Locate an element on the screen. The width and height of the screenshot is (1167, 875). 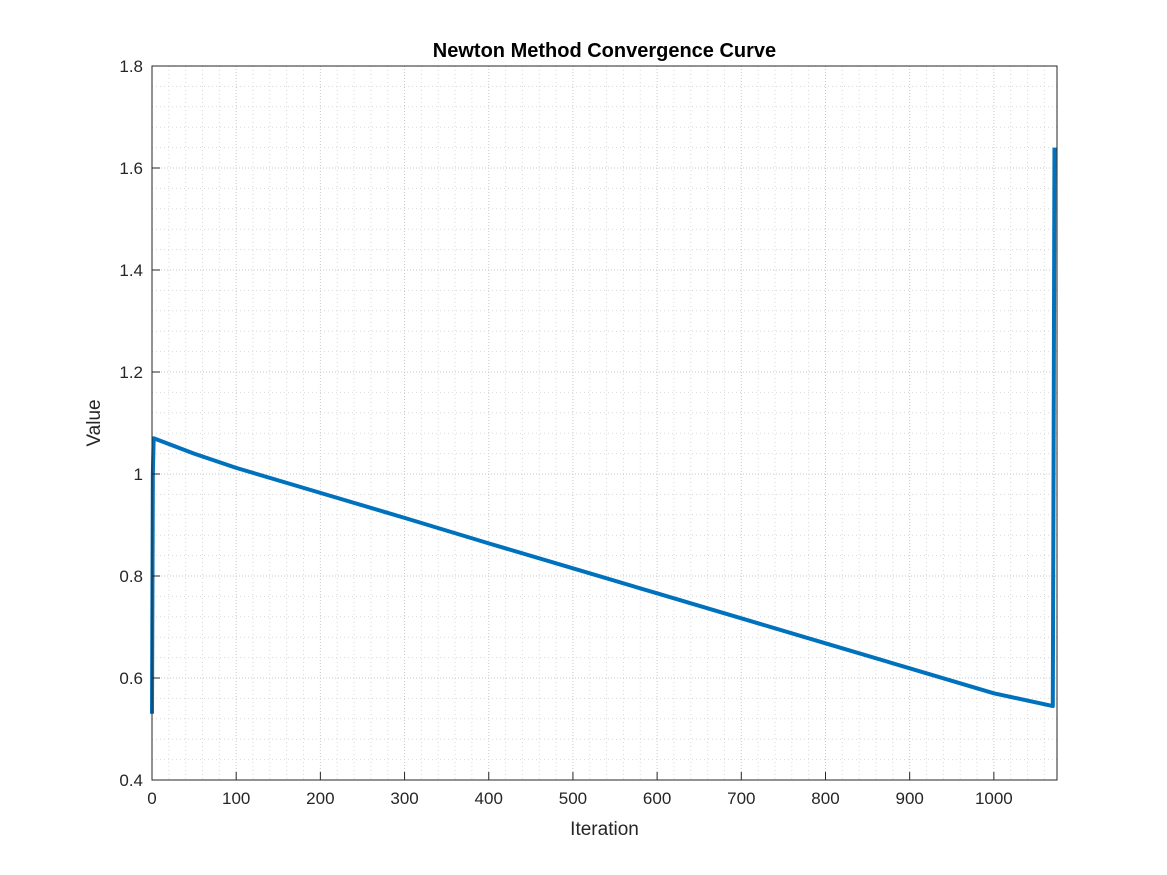
x-tick-label: 100 is located at coordinates (236, 798).